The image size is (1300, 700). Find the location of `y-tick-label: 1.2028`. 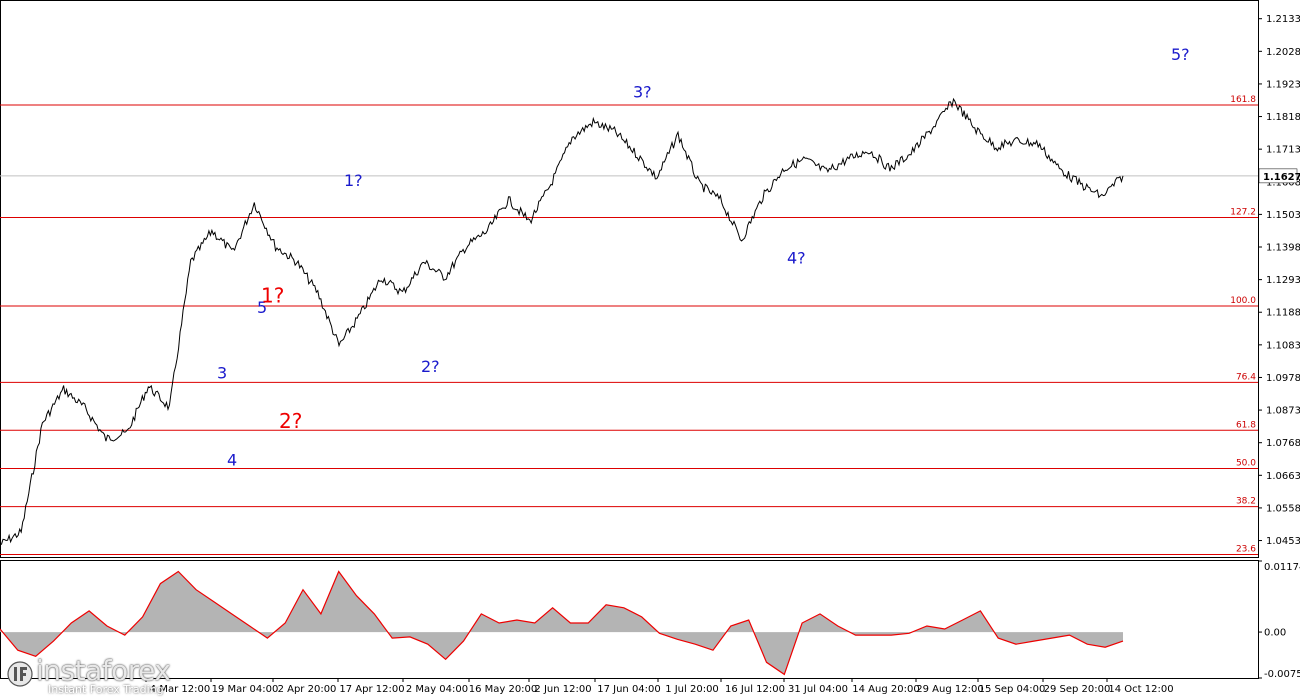

y-tick-label: 1.2028 is located at coordinates (1283, 52).